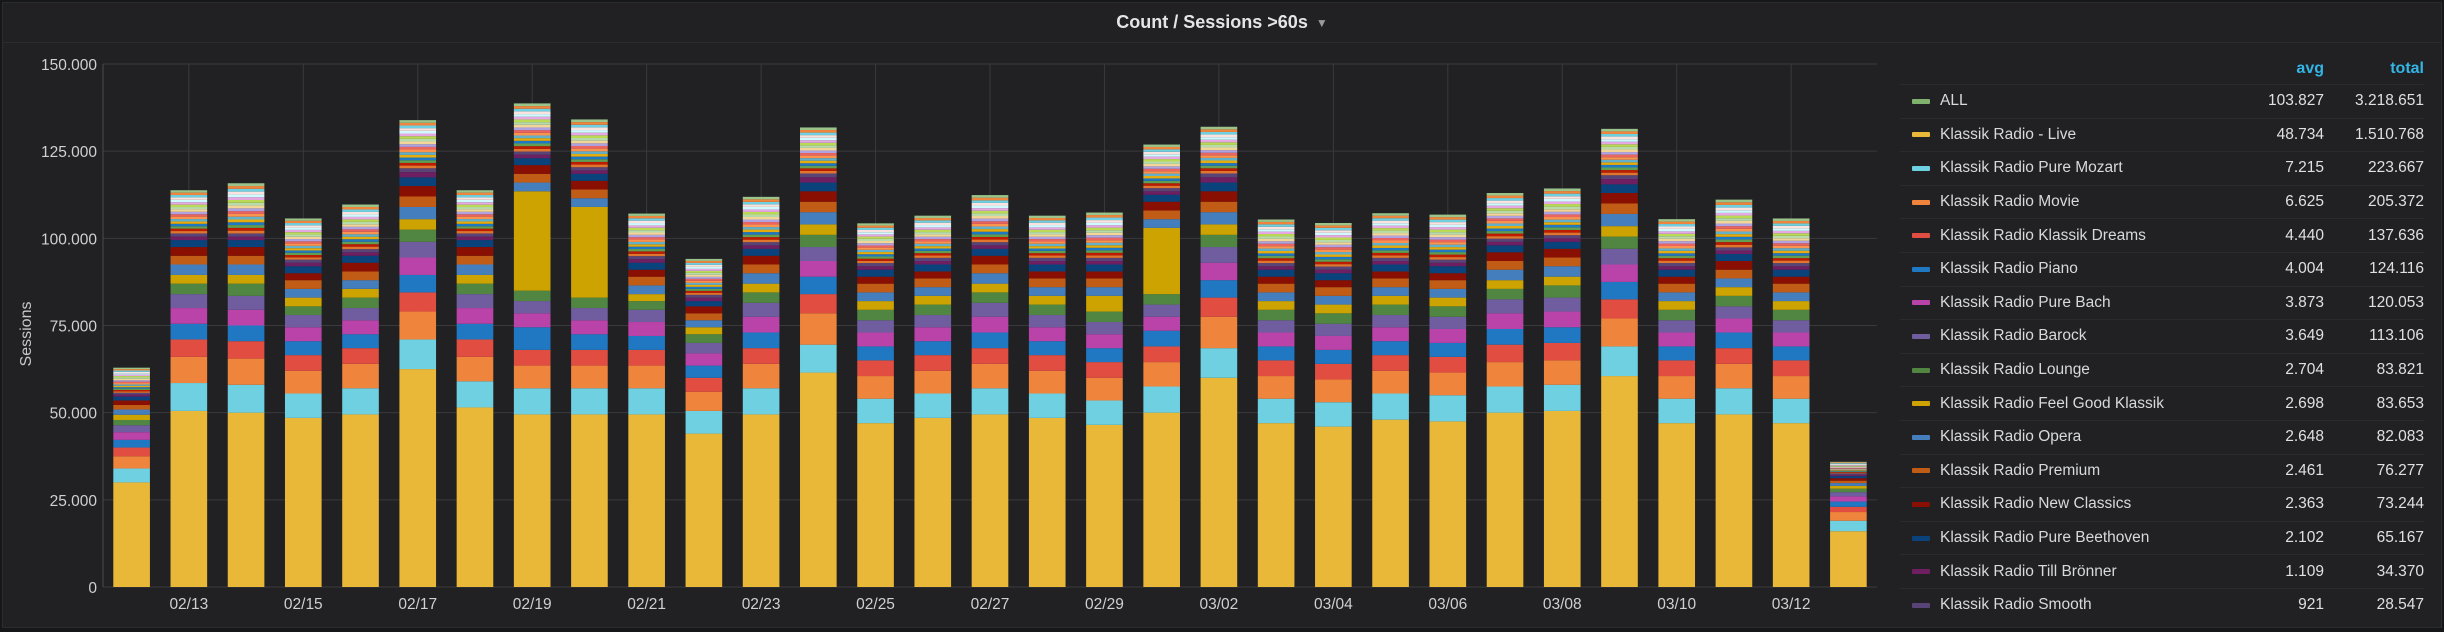 Image resolution: width=2444 pixels, height=632 pixels. I want to click on legend-item: Klassik Radio Klassik Dreams 4.440 137.636, so click(2162, 235).